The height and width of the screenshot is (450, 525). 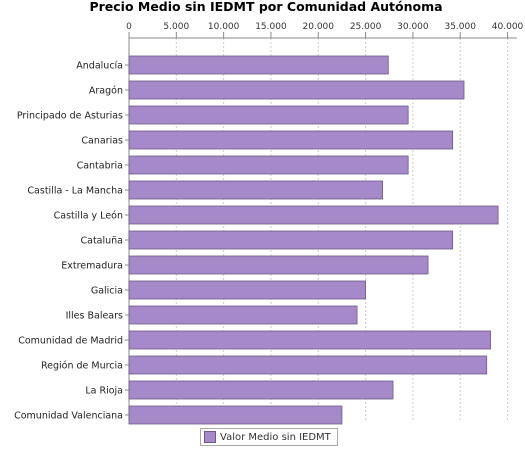 I want to click on tick-label: 20.000, so click(x=319, y=27).